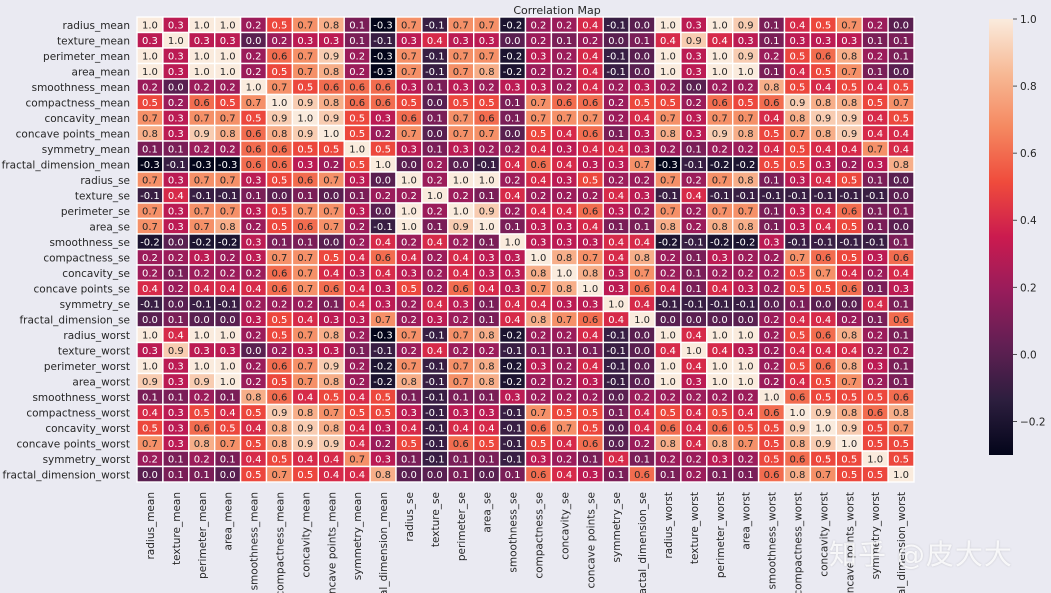  What do you see at coordinates (89, 243) in the screenshot?
I see `y-tick-label: smoothness_se` at bounding box center [89, 243].